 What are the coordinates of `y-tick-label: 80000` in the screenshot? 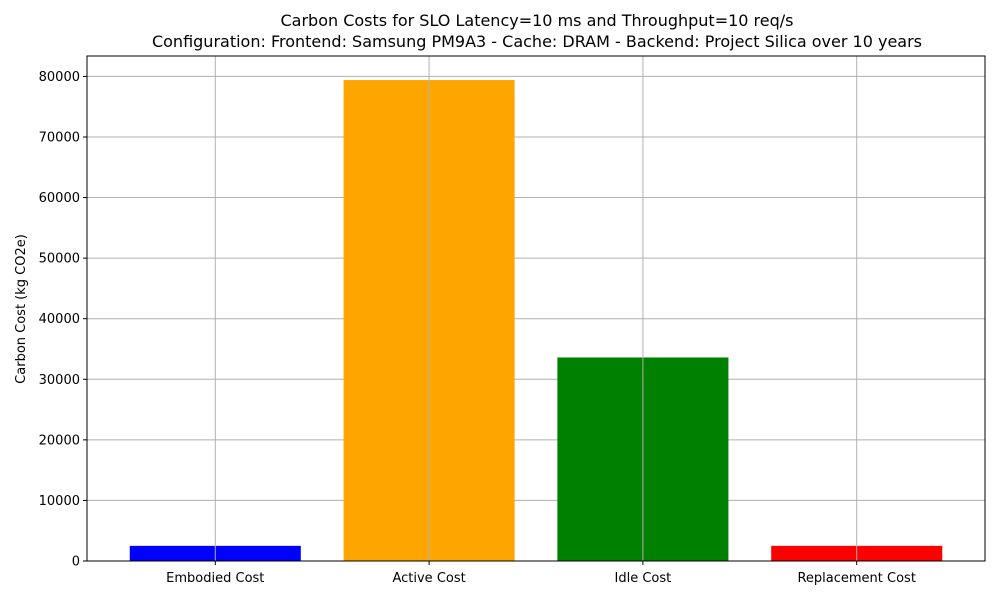 It's located at (59, 77).